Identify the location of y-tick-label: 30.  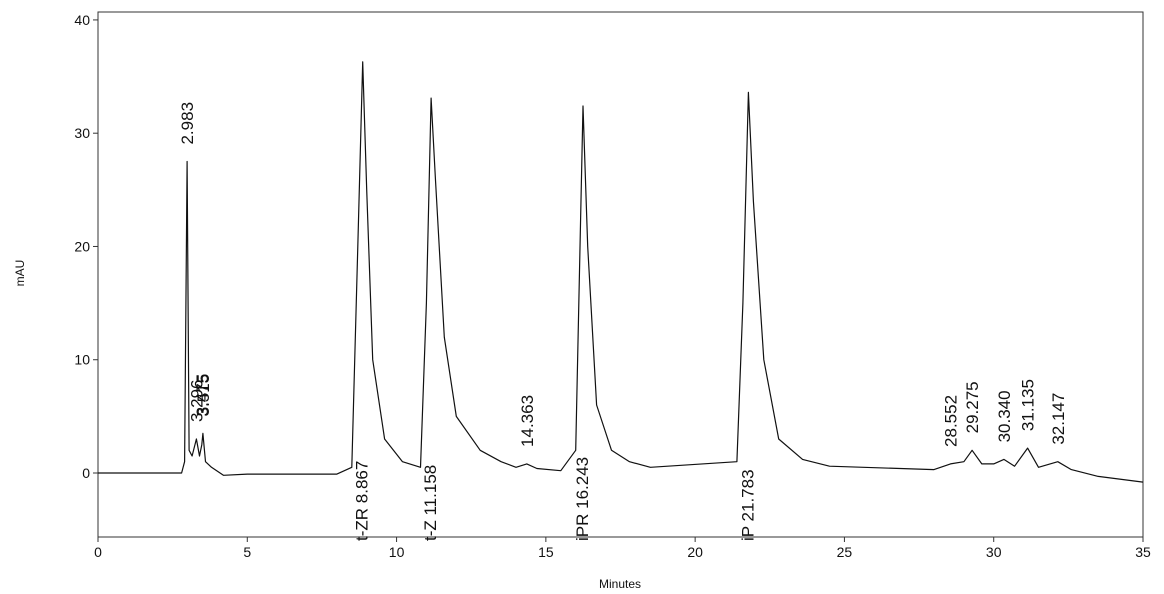
(82, 133).